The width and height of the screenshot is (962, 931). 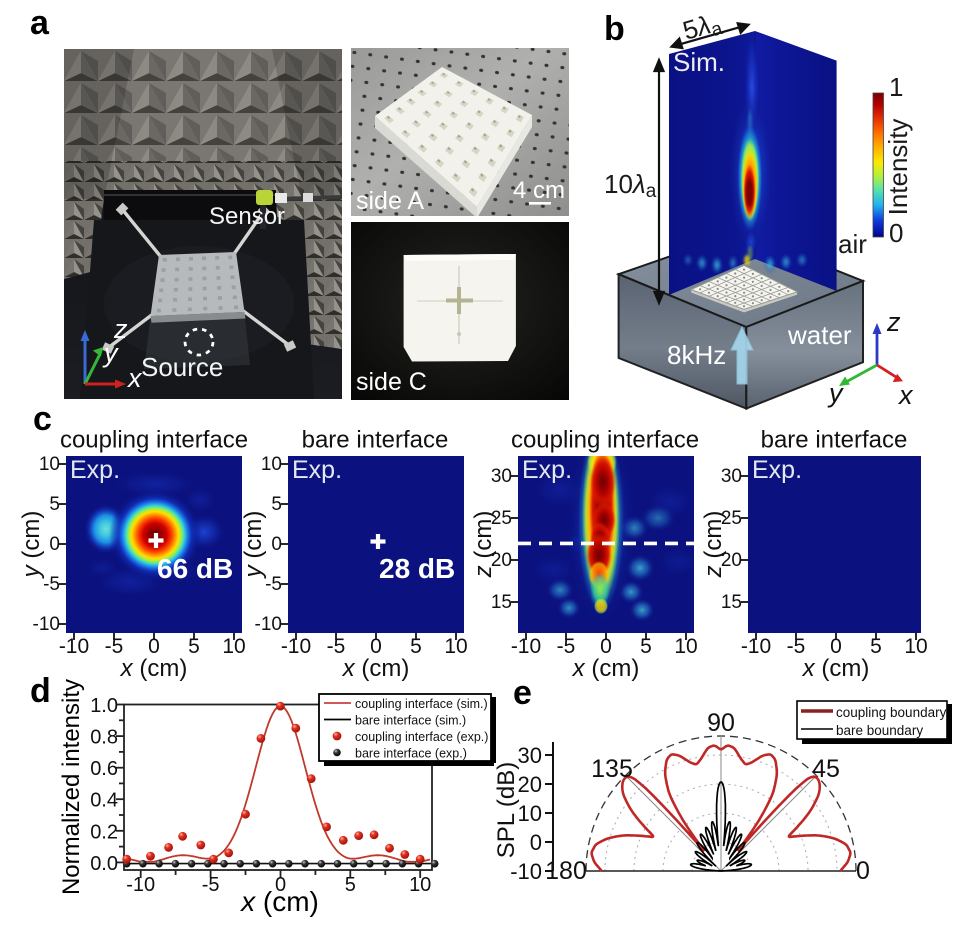 I want to click on svg-text: 0.0, so click(x=104, y=864).